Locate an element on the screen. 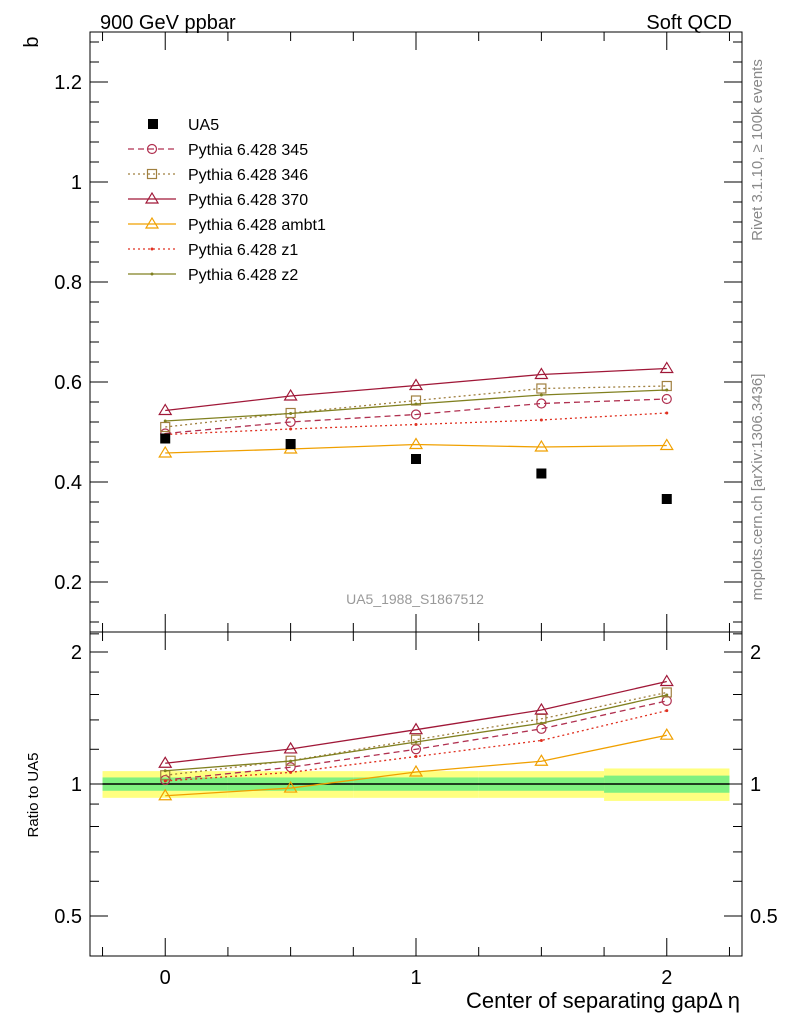 This screenshot has height=1024, width=786. ratio-ytick-label-right: 1 is located at coordinates (755, 785).